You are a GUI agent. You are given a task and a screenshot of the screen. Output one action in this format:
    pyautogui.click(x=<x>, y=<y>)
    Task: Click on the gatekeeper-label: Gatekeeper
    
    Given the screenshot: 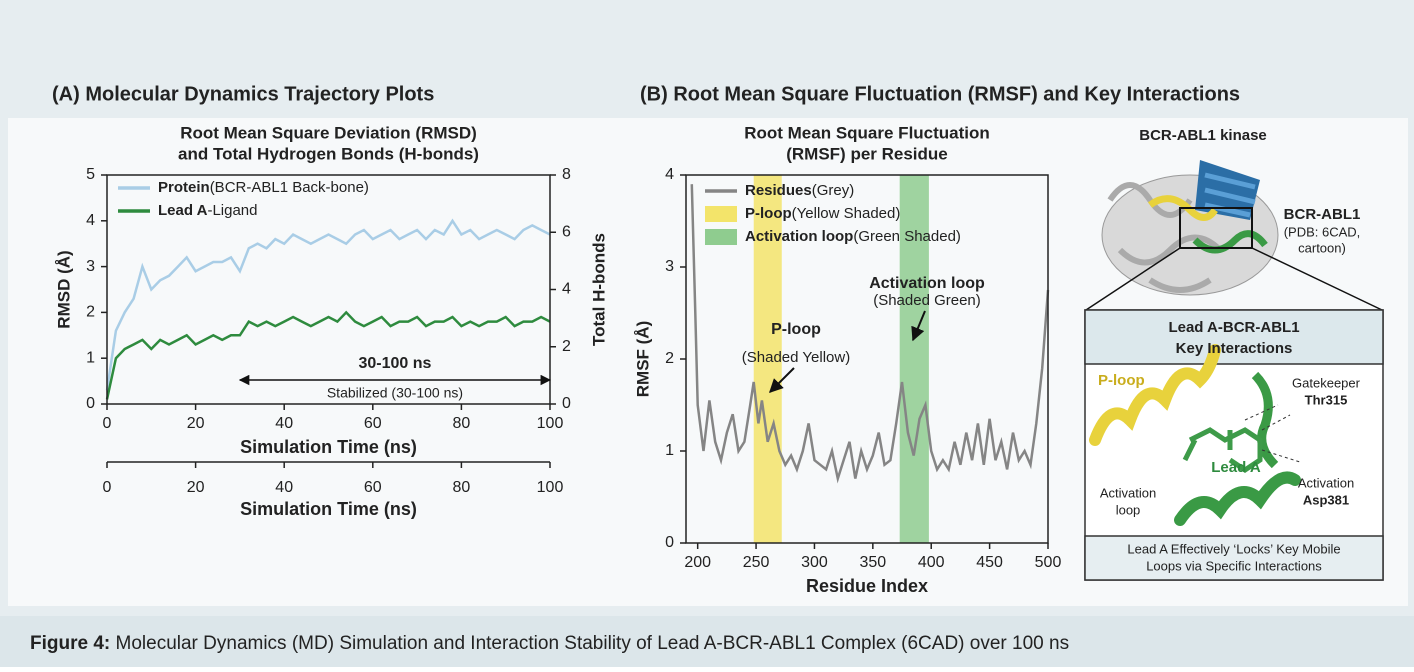 What is the action you would take?
    pyautogui.click(x=1326, y=382)
    